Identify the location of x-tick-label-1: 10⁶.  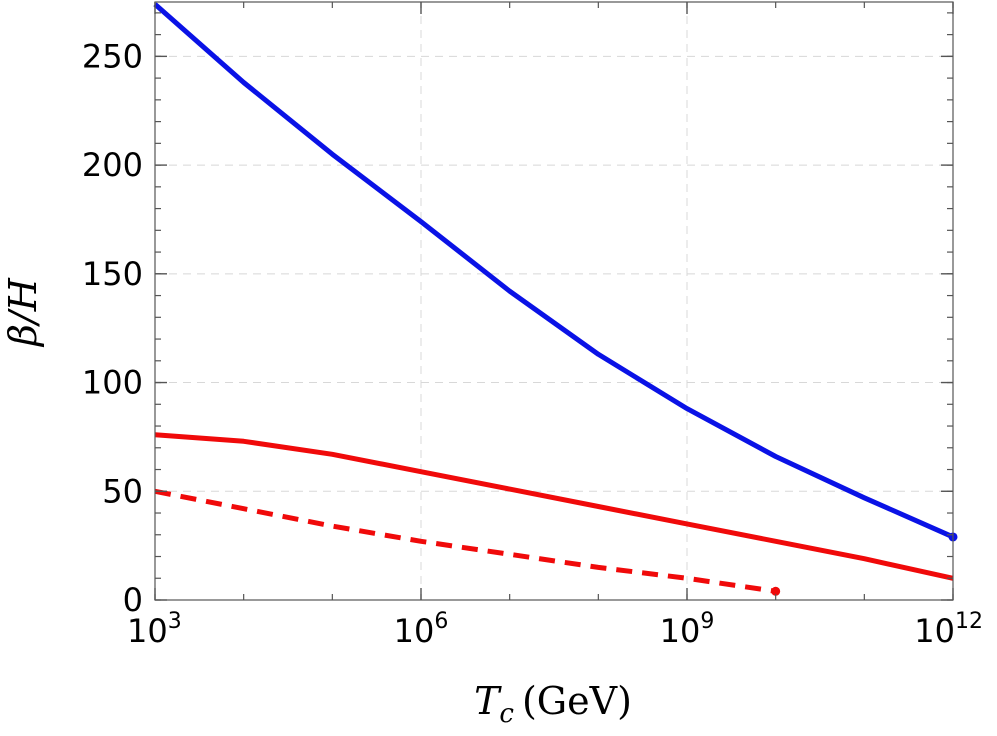
(421, 629).